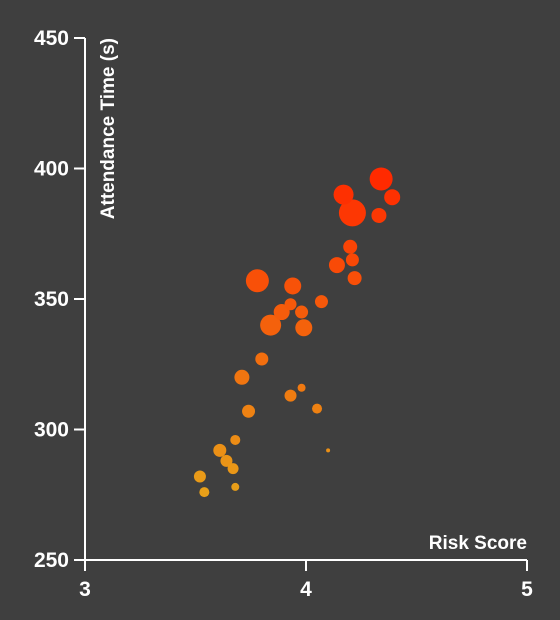 This screenshot has width=560, height=620. What do you see at coordinates (51, 299) in the screenshot?
I see `y-tick-label: 350` at bounding box center [51, 299].